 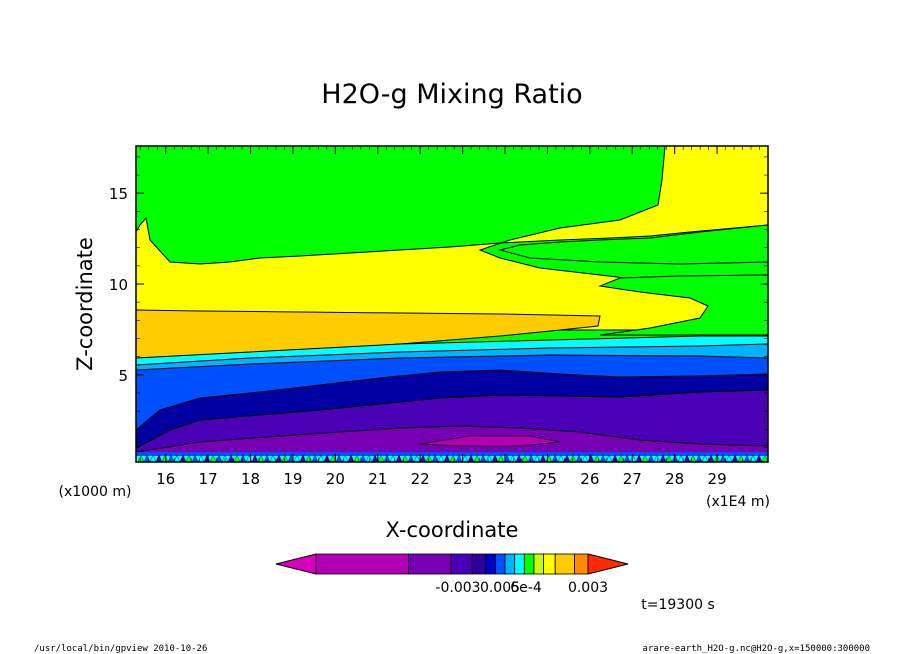 What do you see at coordinates (588, 588) in the screenshot?
I see `colorbar-tick-label: 0.003` at bounding box center [588, 588].